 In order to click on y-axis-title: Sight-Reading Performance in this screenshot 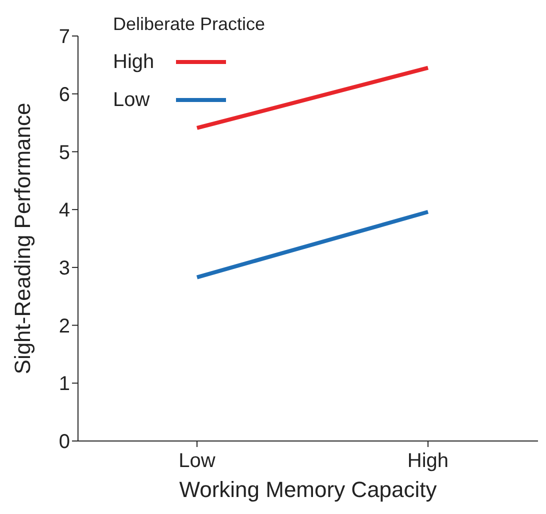, I will do `click(22, 238)`.